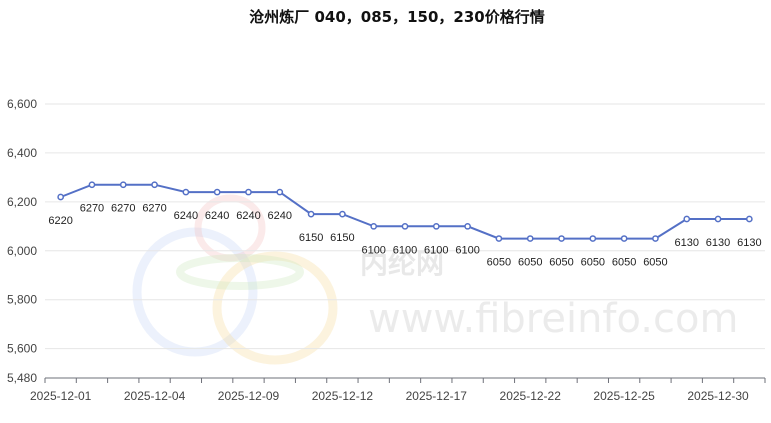 This screenshot has height=423, width=771. I want to click on series-points, so click(405, 211).